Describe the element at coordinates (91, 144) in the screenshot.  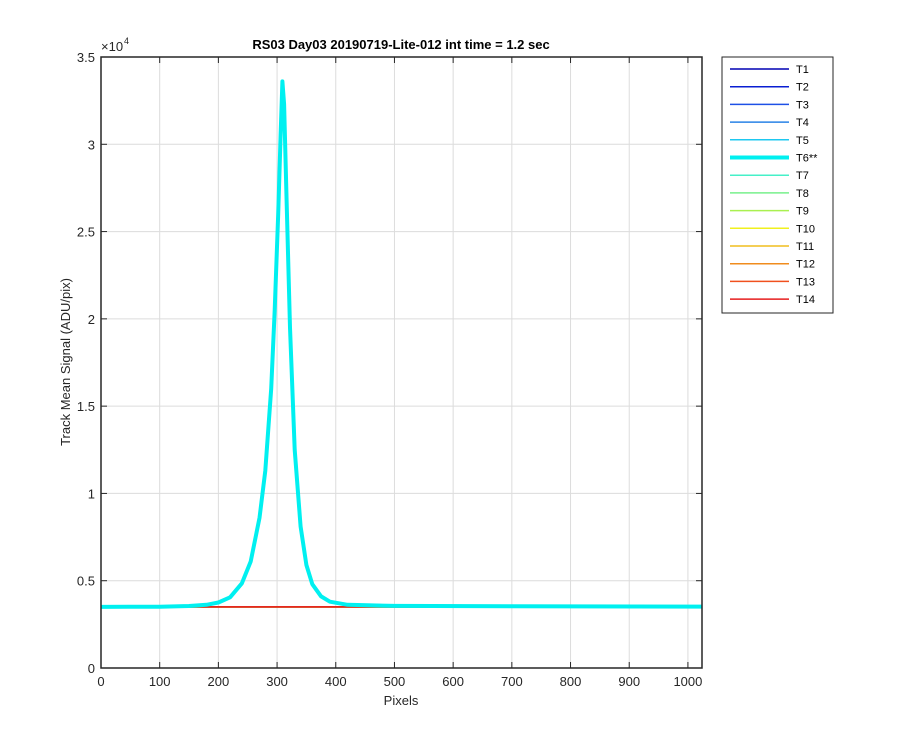
I see `y-tick-label: 3` at that location.